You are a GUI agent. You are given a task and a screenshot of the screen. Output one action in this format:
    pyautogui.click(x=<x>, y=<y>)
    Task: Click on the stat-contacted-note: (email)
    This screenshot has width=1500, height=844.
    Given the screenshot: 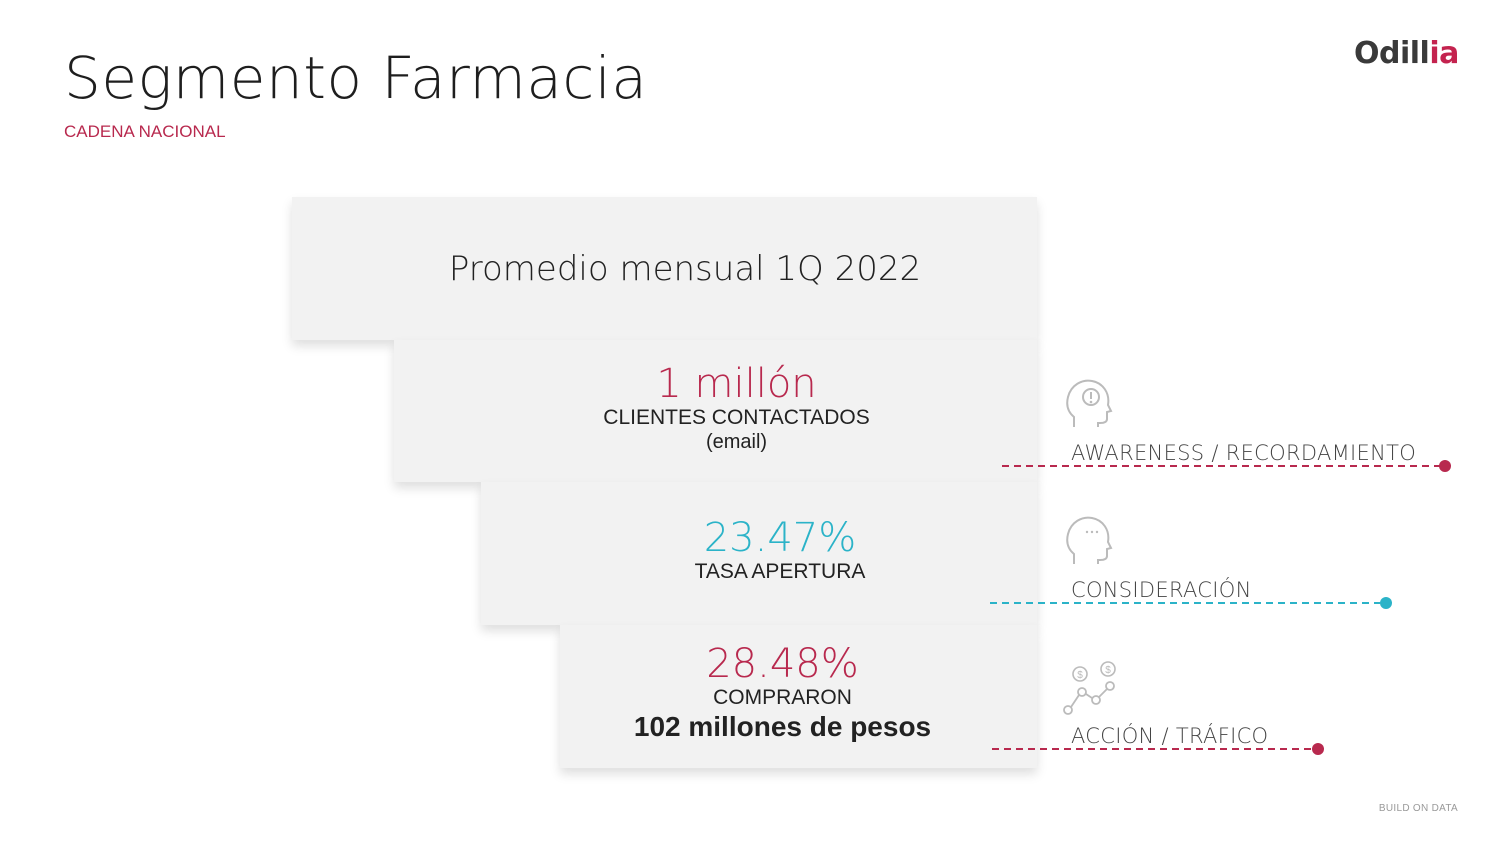 What is the action you would take?
    pyautogui.click(x=736, y=442)
    